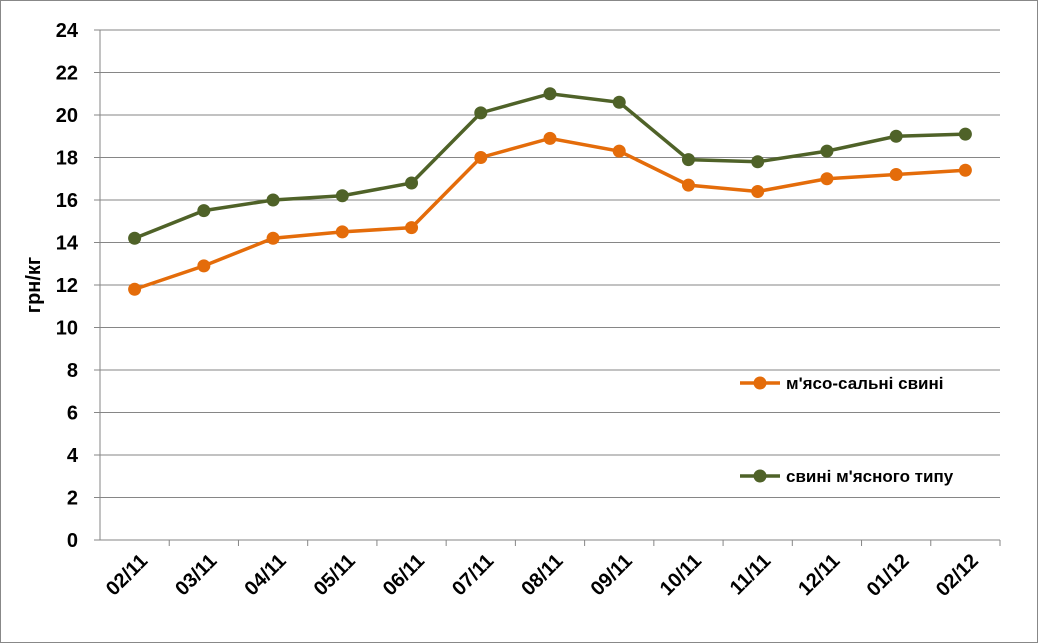 The height and width of the screenshot is (643, 1038). What do you see at coordinates (67, 116) in the screenshot?
I see `y-tick-label: 20` at bounding box center [67, 116].